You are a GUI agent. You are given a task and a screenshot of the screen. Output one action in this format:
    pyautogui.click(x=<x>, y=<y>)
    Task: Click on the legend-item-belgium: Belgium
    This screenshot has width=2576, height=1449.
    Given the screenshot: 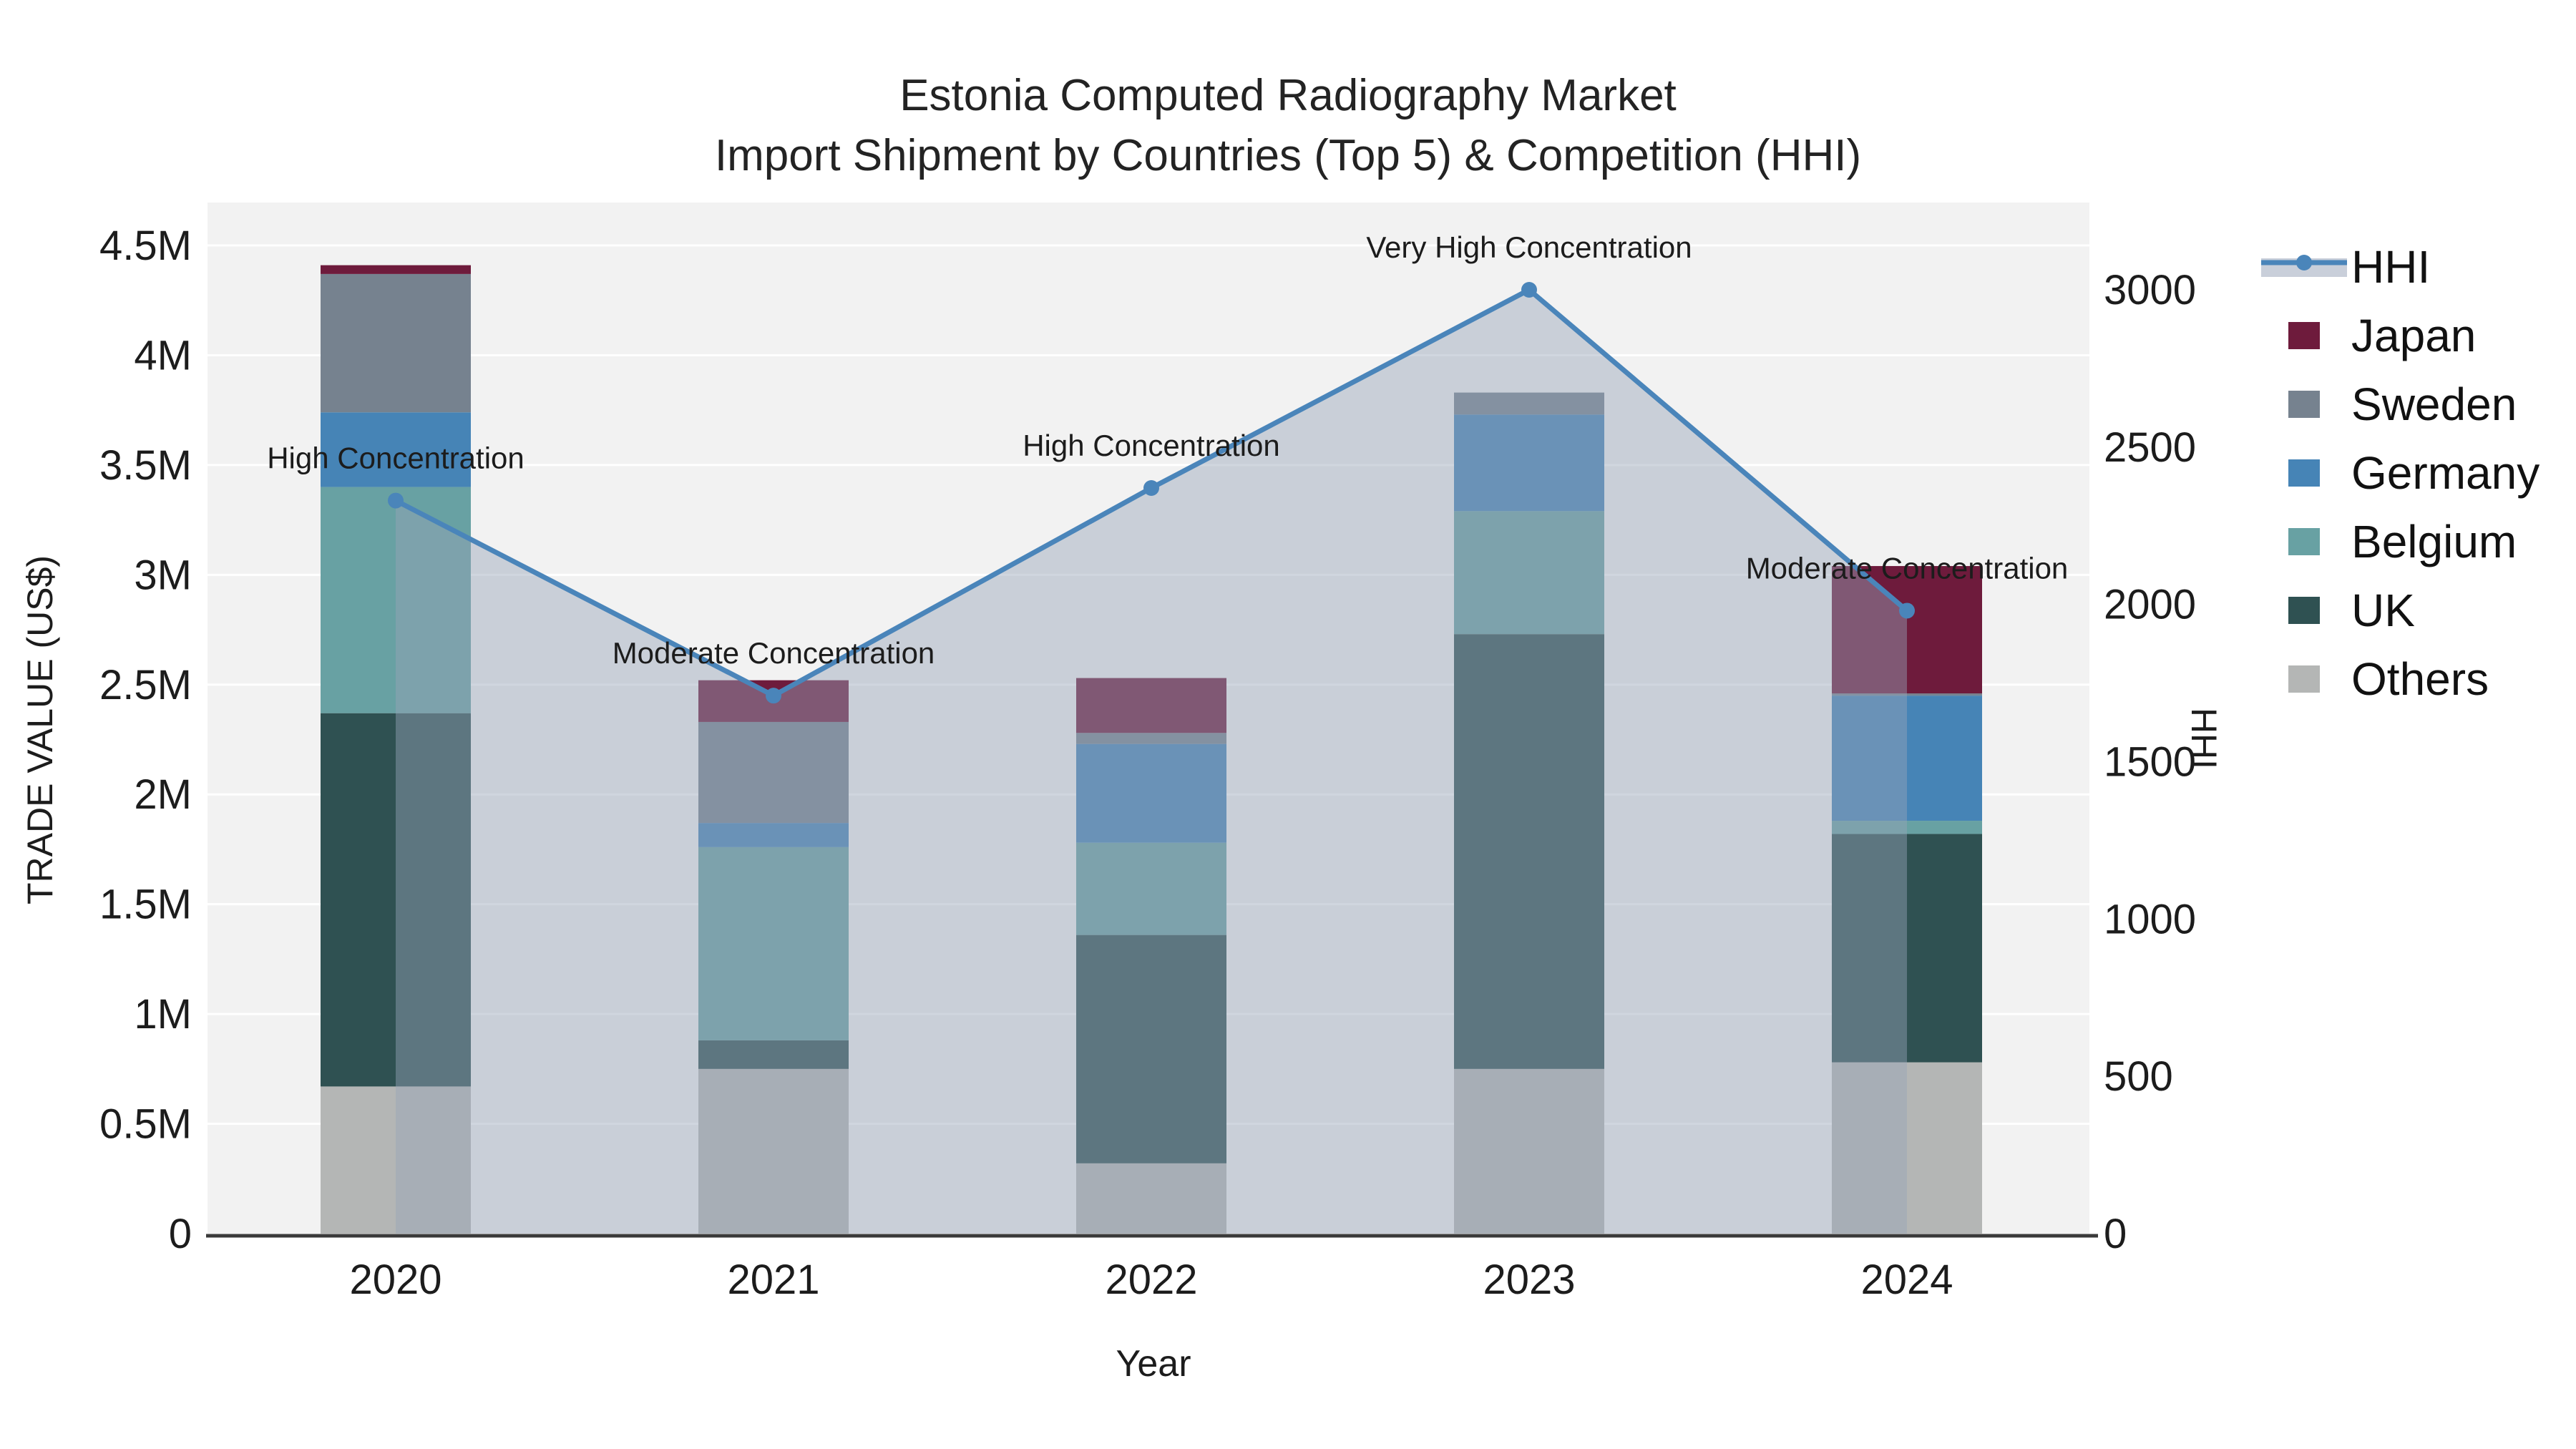 What is the action you would take?
    pyautogui.click(x=2400, y=541)
    